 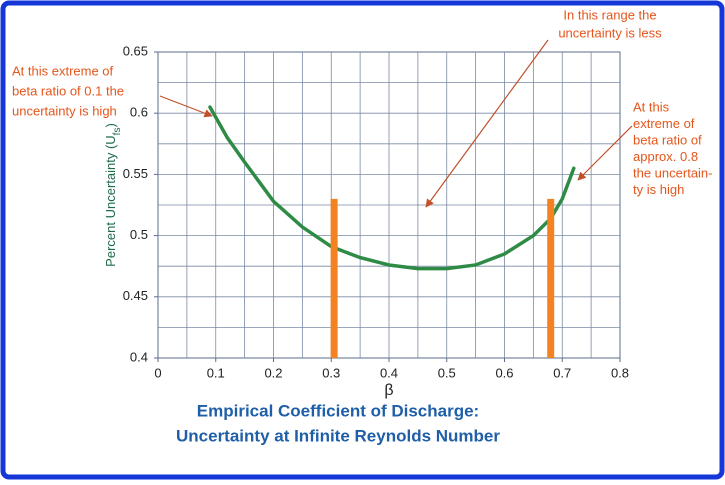 I want to click on y-tick-label: 0.4, so click(x=139, y=356).